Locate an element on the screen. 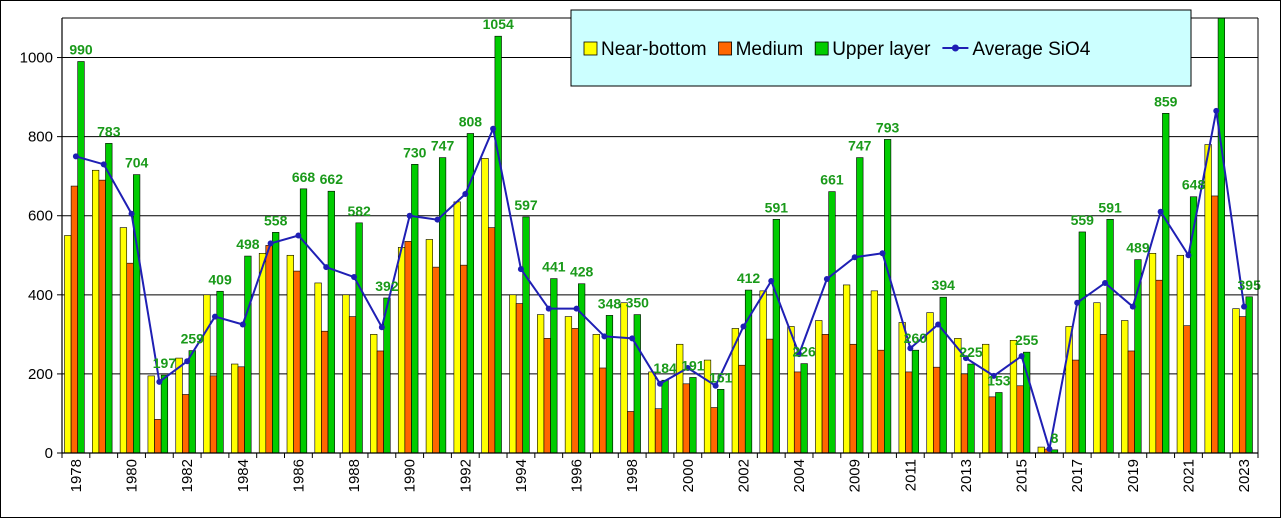 This screenshot has height=518, width=1281. data-label: 225 is located at coordinates (971, 352).